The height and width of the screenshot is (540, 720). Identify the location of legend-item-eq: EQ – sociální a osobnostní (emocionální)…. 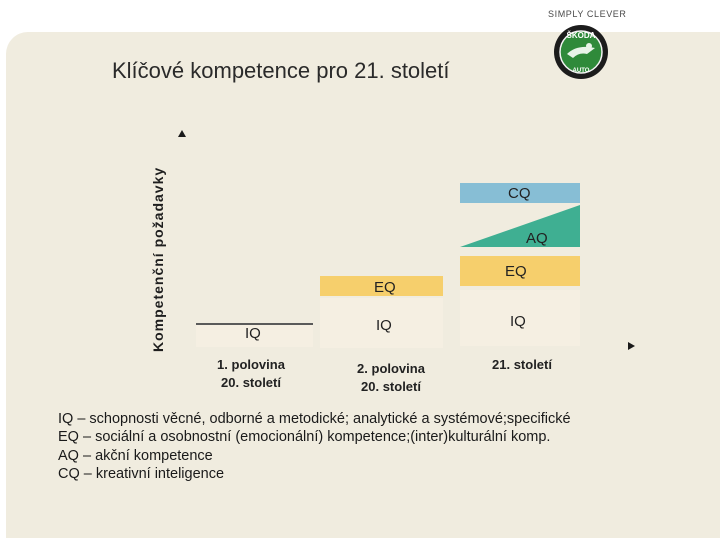
(304, 437).